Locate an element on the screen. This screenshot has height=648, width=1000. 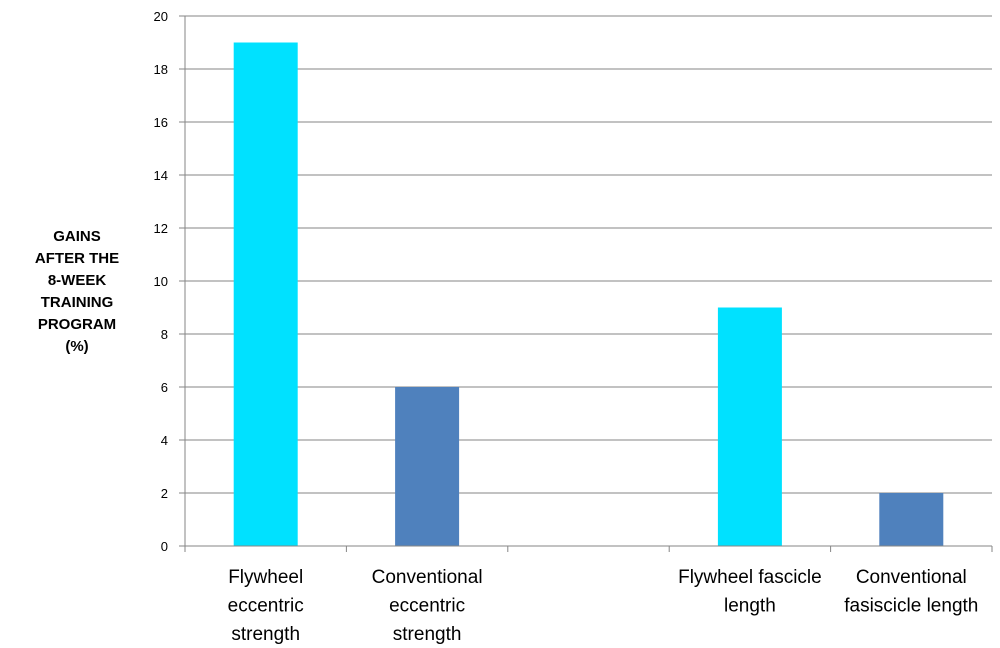
y-axis-label-line: GAINS is located at coordinates (77, 236).